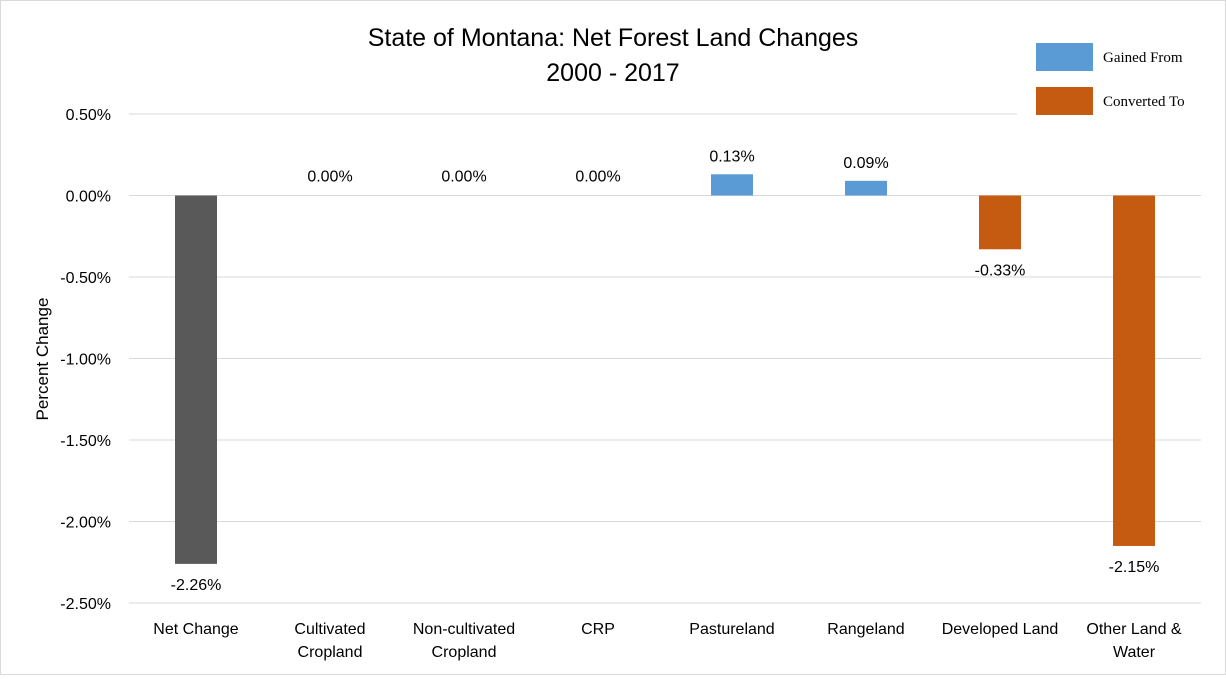 The image size is (1226, 679). I want to click on y-tick-label: -1.00%, so click(85, 360).